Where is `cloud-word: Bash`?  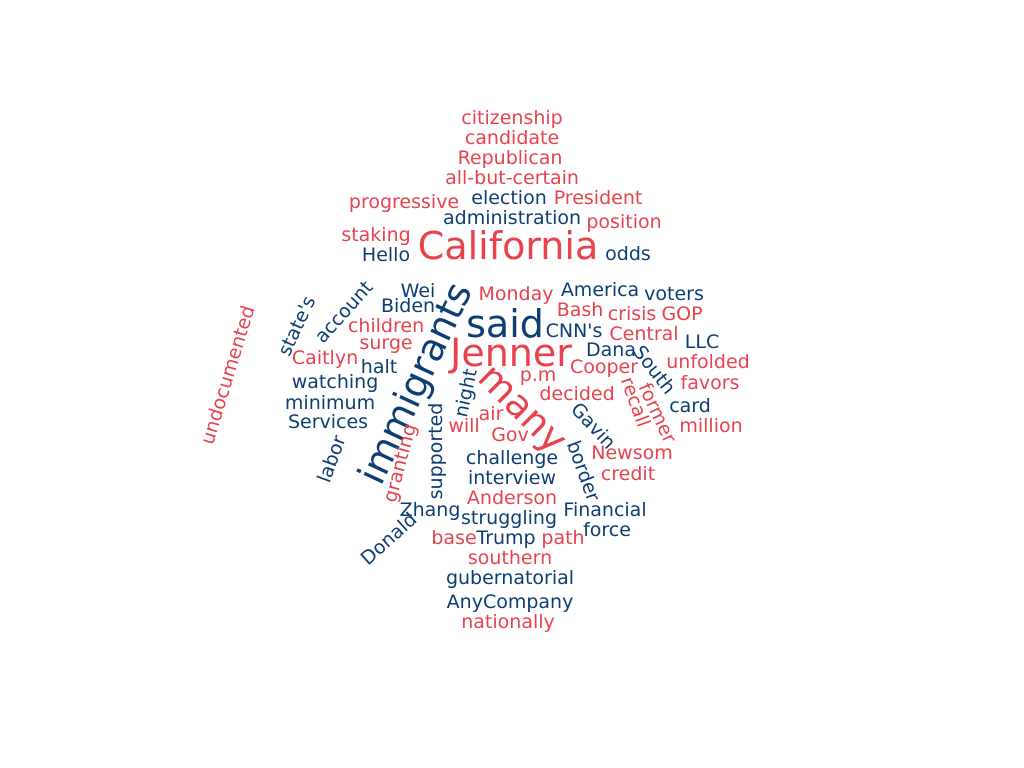
cloud-word: Bash is located at coordinates (580, 310).